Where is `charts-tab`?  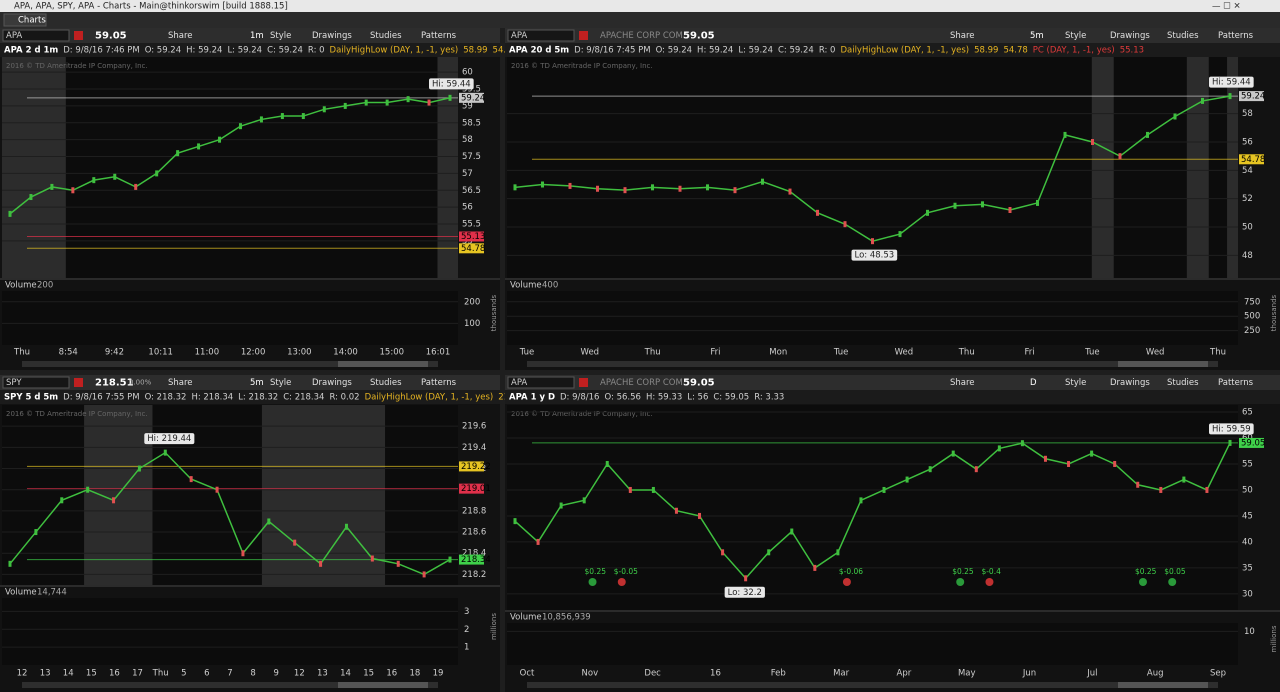
charts-tab is located at coordinates (25, 20).